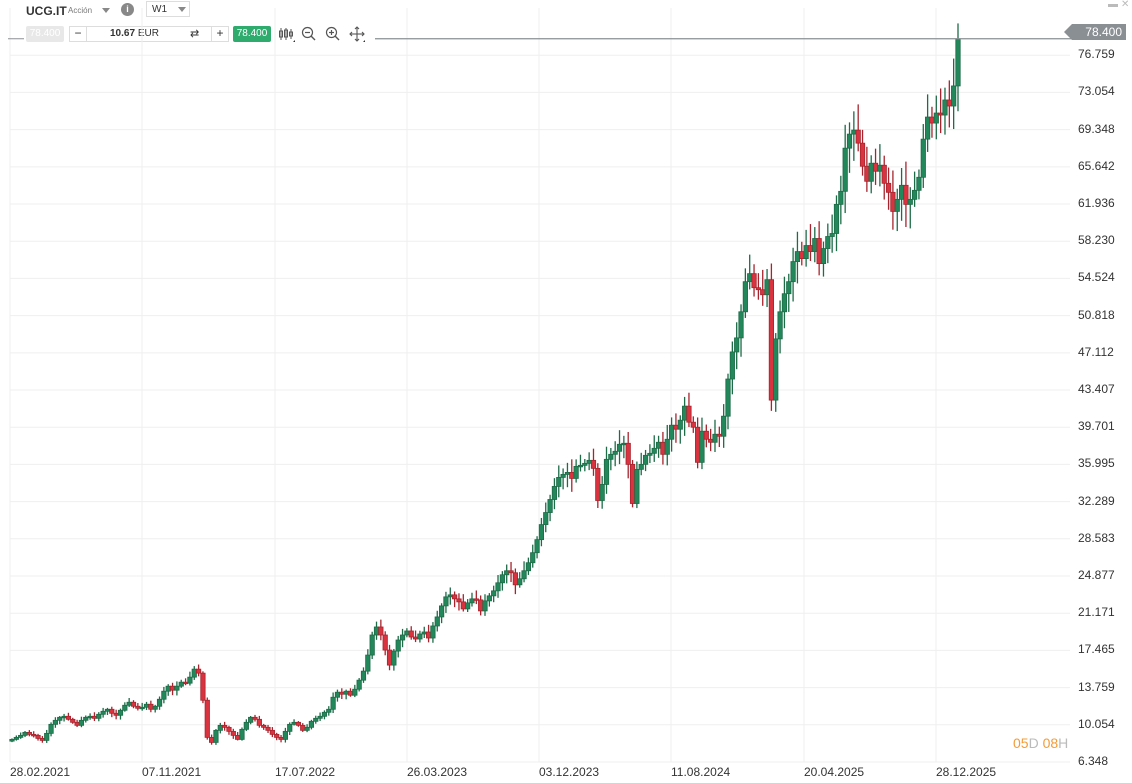  Describe the element at coordinates (1063, 743) in the screenshot. I see `countdown-hours-unit: H` at that location.